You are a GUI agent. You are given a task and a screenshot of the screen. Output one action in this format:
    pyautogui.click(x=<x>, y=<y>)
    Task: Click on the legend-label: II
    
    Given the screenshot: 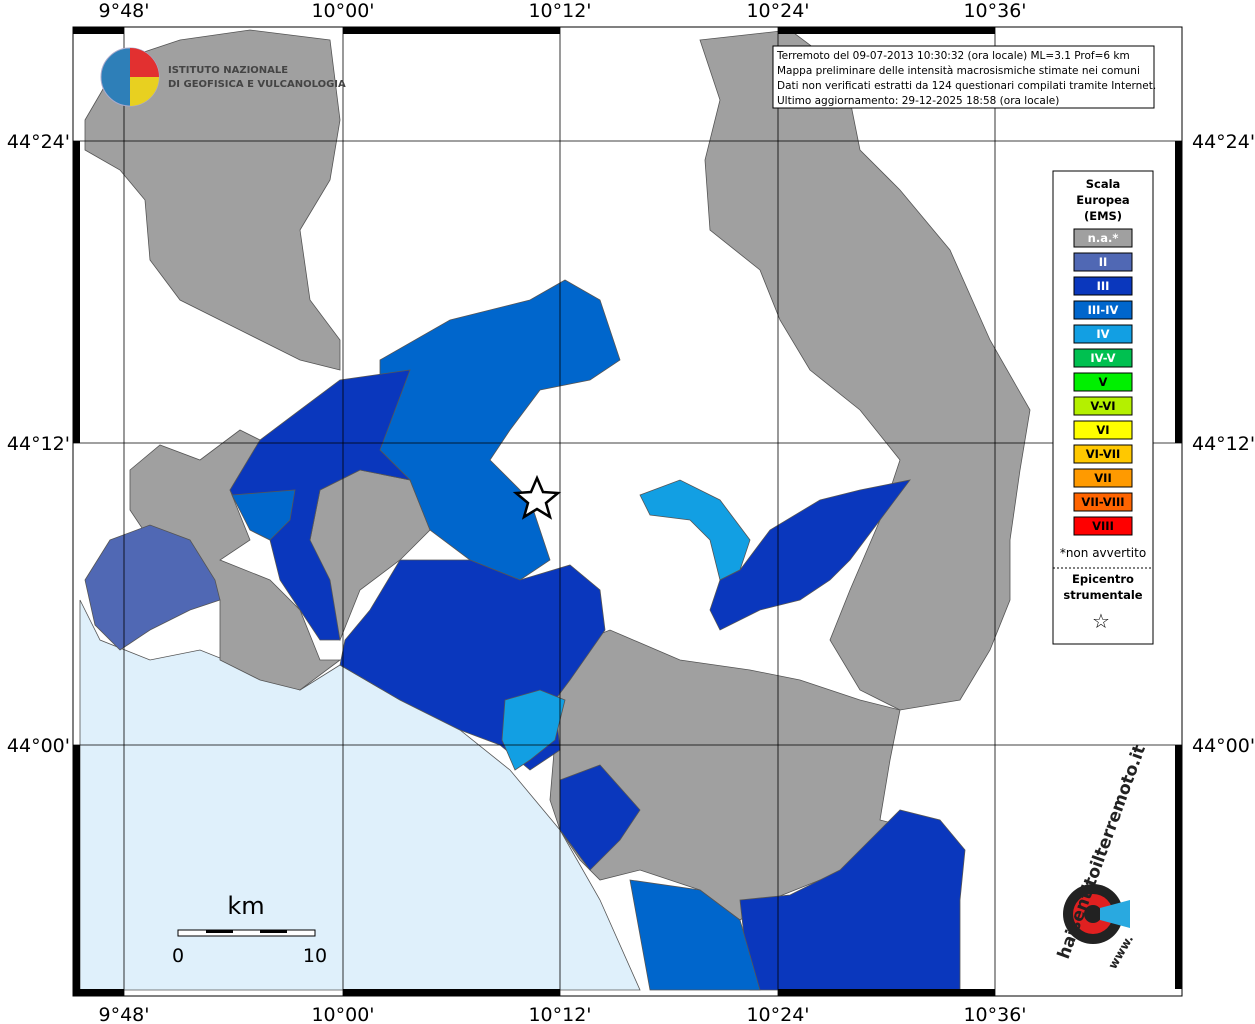 What is the action you would take?
    pyautogui.click(x=1103, y=262)
    